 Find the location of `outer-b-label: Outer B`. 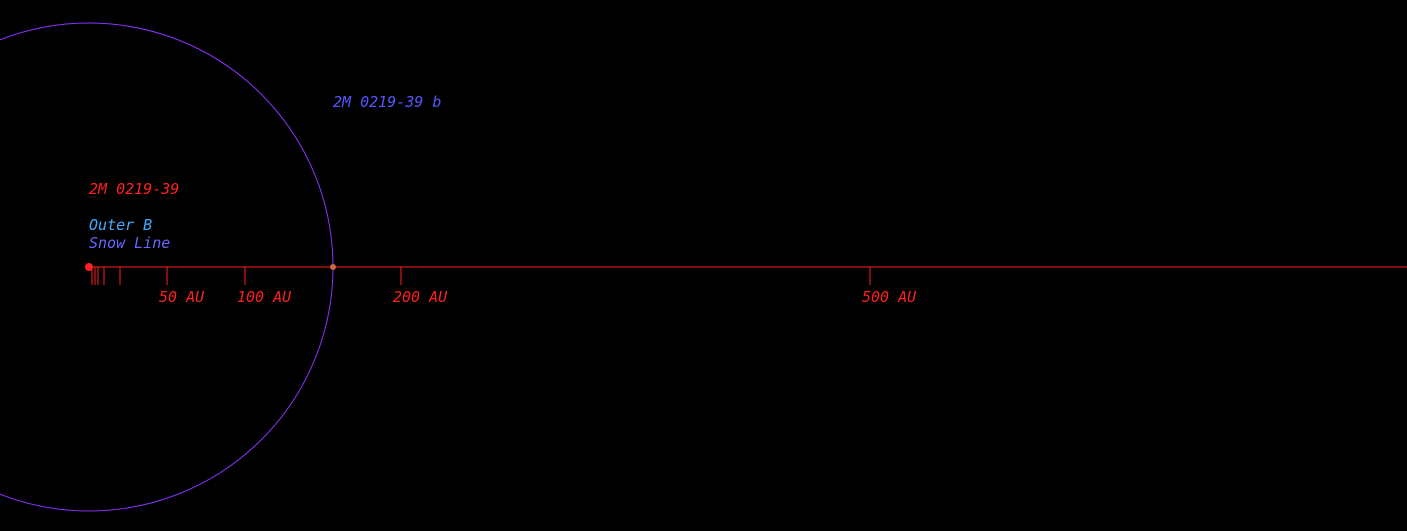

outer-b-label: Outer B is located at coordinates (120, 225).